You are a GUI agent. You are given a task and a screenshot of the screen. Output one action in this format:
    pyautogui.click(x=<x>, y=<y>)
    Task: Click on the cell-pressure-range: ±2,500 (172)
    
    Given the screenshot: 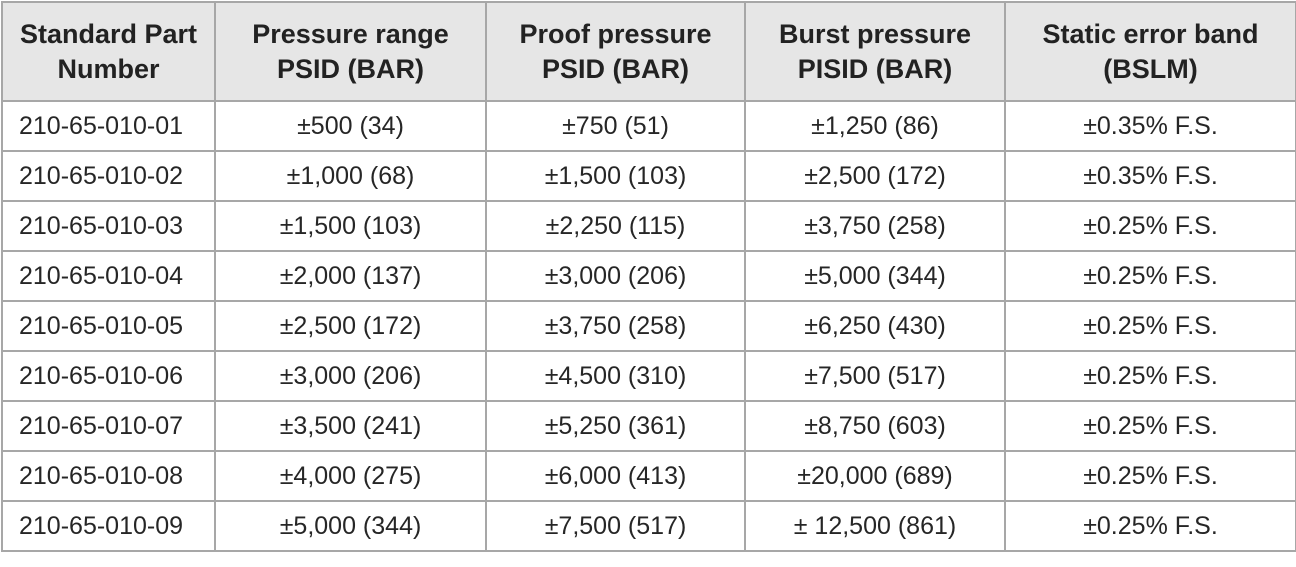 What is the action you would take?
    pyautogui.click(x=350, y=326)
    